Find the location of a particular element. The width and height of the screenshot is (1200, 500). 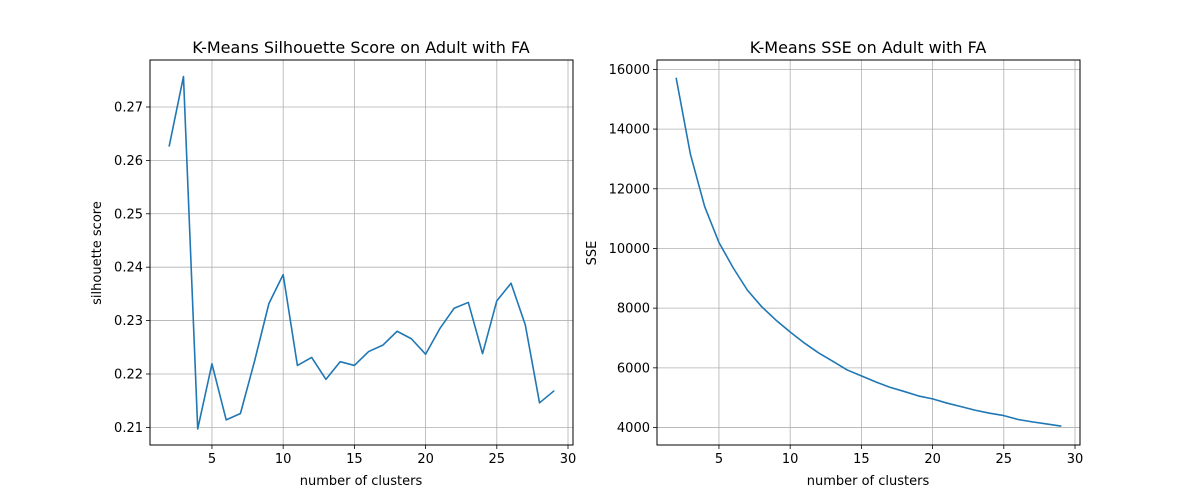

y-tick-label: 12000 is located at coordinates (629, 189).